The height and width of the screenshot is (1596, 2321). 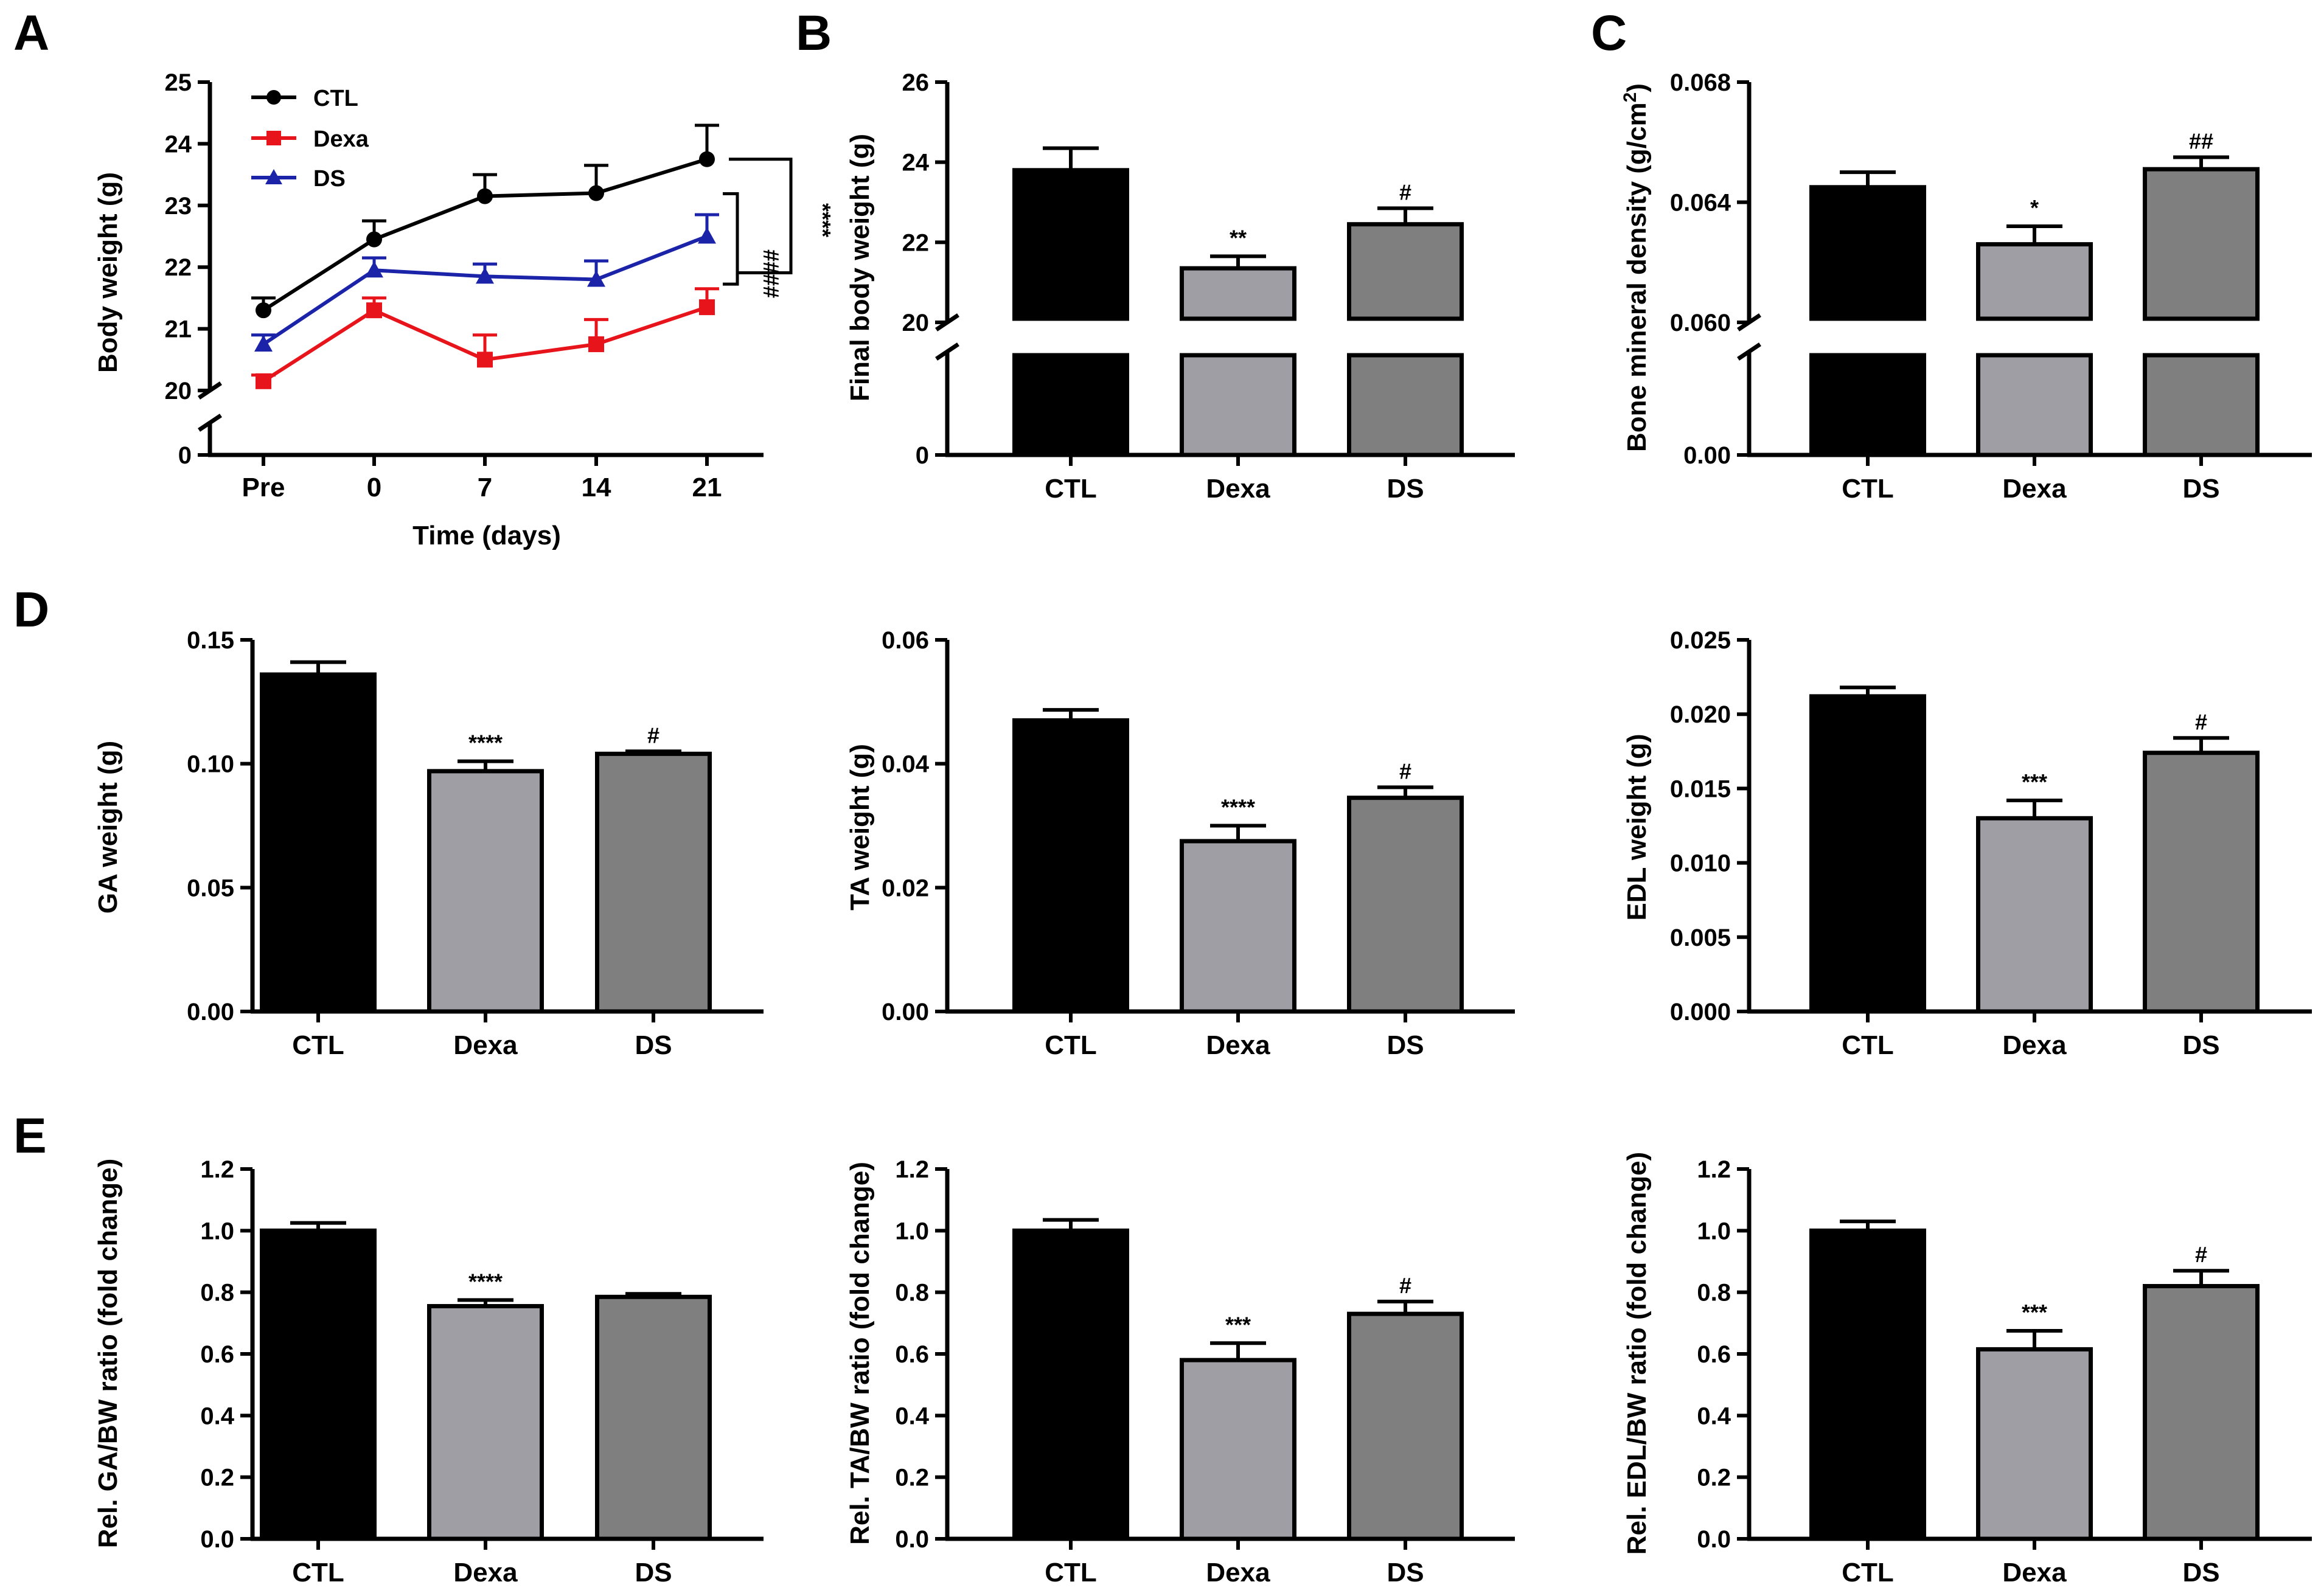 What do you see at coordinates (108, 827) in the screenshot?
I see `y-axis-label-d1: GA weight (g)` at bounding box center [108, 827].